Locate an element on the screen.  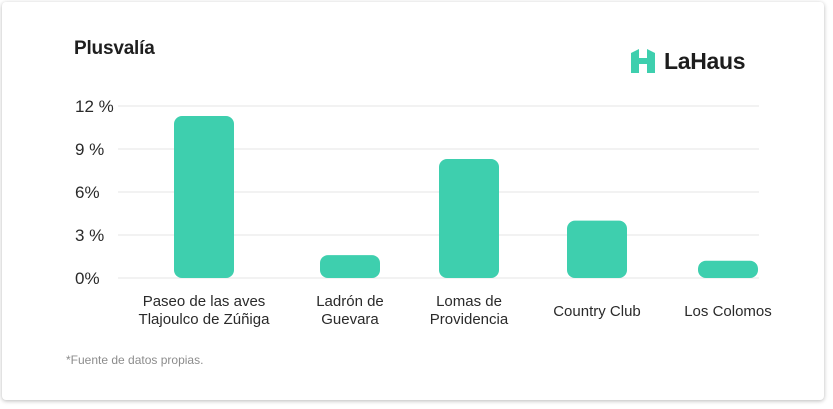
y-tick-label: 9 % is located at coordinates (89, 149).